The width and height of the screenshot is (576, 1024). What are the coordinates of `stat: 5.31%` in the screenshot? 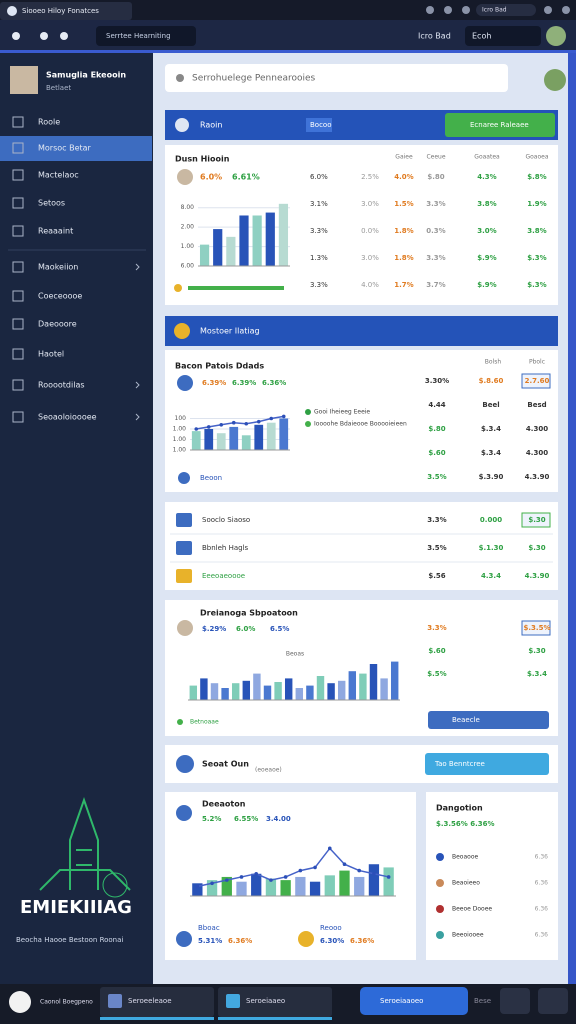 It's located at (210, 941).